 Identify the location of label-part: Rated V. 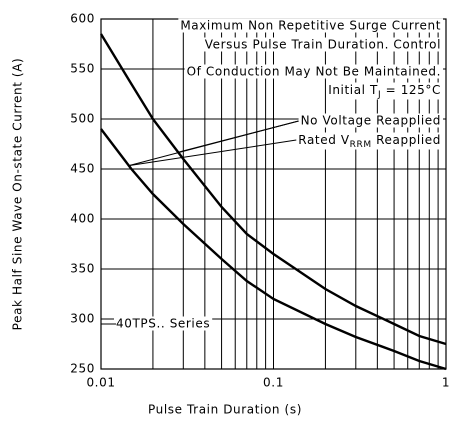
(324, 140).